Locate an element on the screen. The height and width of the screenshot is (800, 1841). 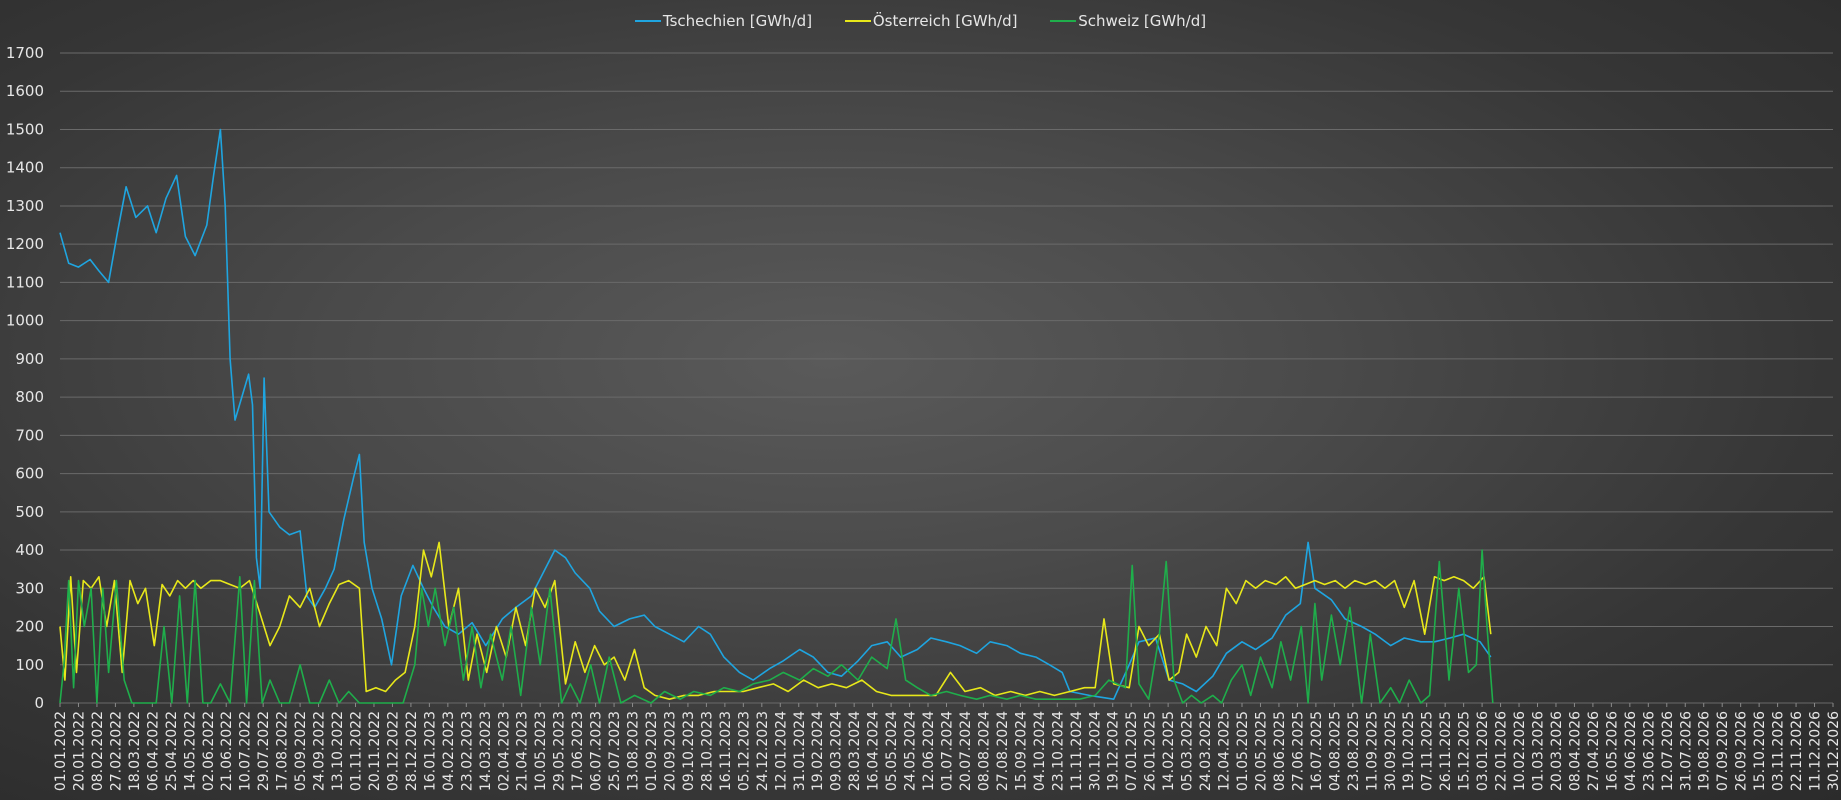
x-tick-label: 18.03.2022 is located at coordinates (135, 751).